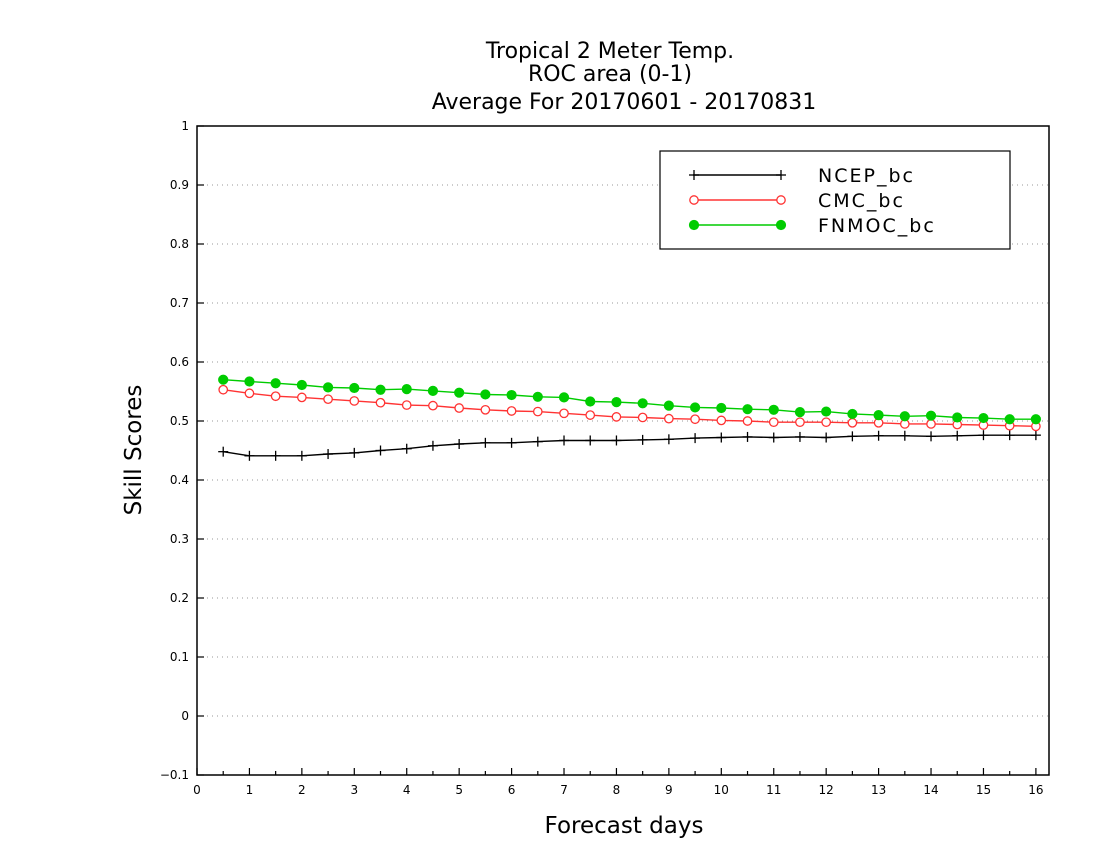 This screenshot has width=1100, height=850. I want to click on x-tick-label: 3, so click(354, 790).